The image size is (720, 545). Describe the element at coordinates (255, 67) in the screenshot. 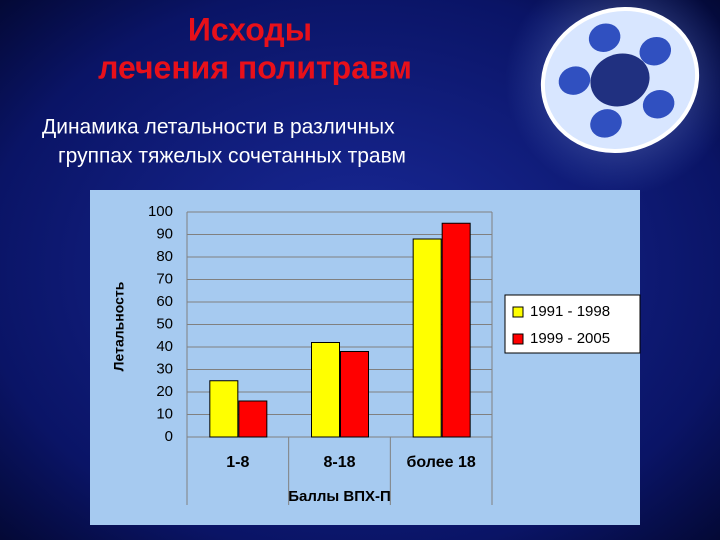

I see `title: лечения политравм` at that location.